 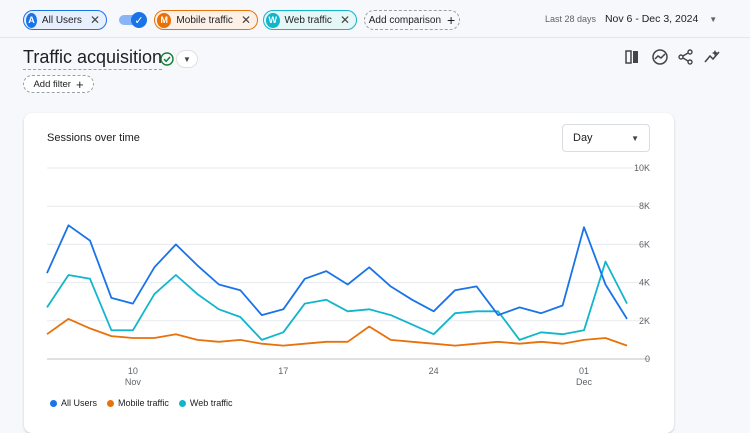 I want to click on legend-item: All Users, so click(x=73, y=403).